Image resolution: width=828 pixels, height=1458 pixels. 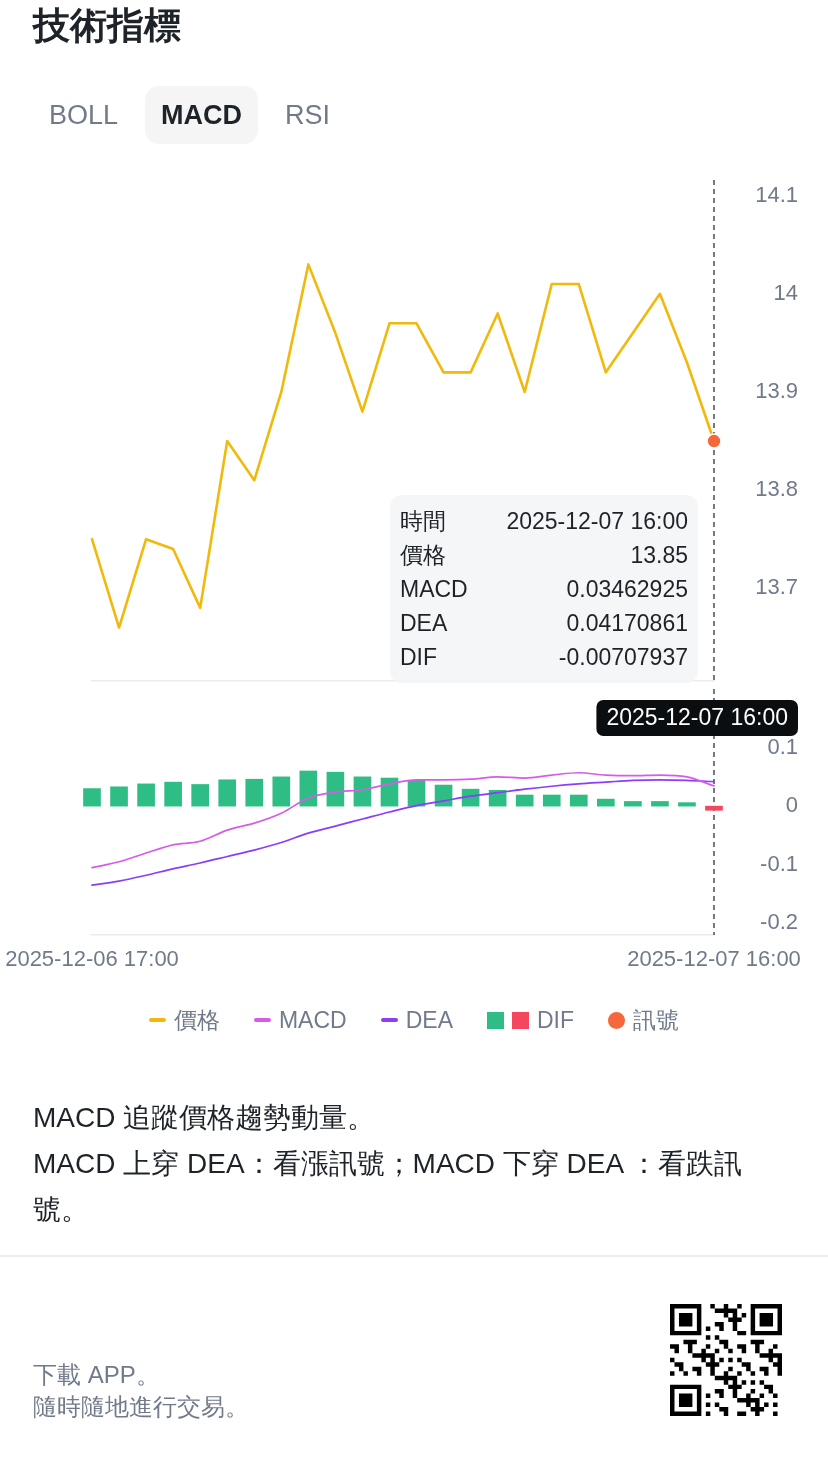 What do you see at coordinates (312, 1020) in the screenshot?
I see `legend-label: MACD` at bounding box center [312, 1020].